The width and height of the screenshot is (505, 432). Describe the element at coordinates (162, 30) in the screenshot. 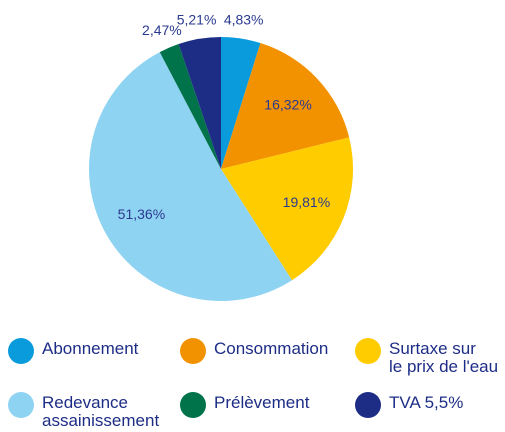

I see `value-label: 2,47%` at that location.